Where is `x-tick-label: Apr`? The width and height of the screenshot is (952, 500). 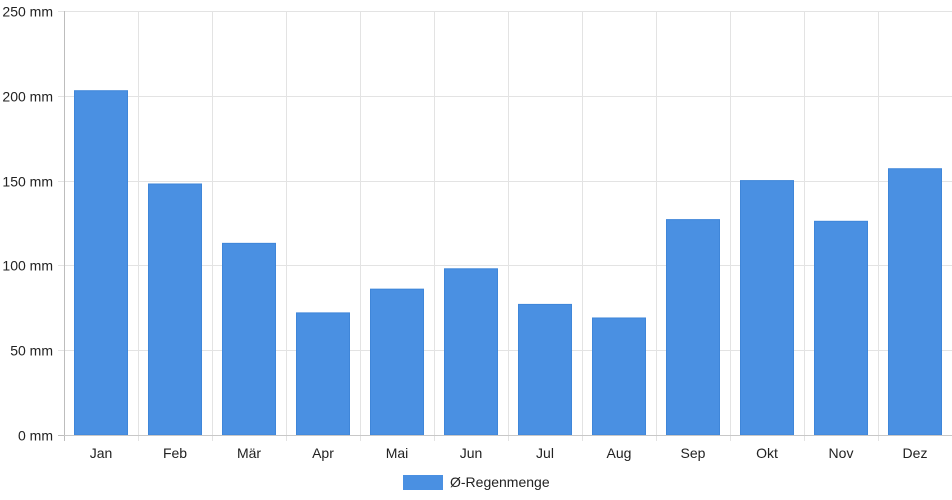 x-tick-label: Apr is located at coordinates (323, 453).